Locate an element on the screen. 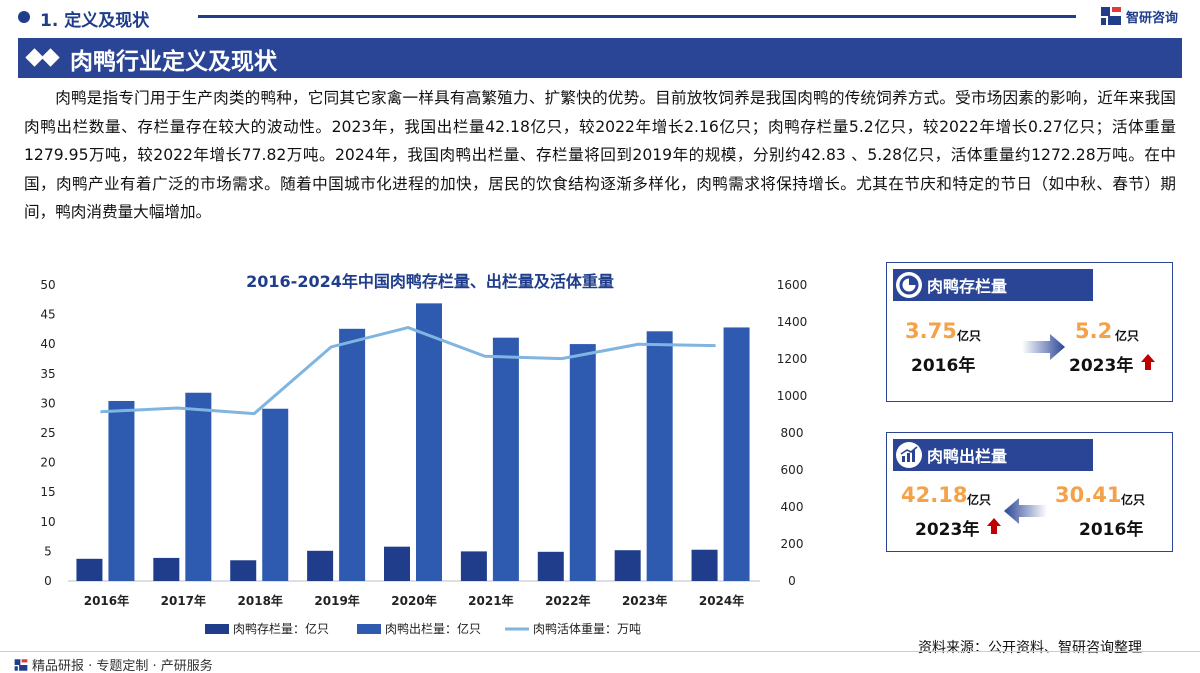  output-card-title: 肉鸭出栏量 is located at coordinates (967, 456).